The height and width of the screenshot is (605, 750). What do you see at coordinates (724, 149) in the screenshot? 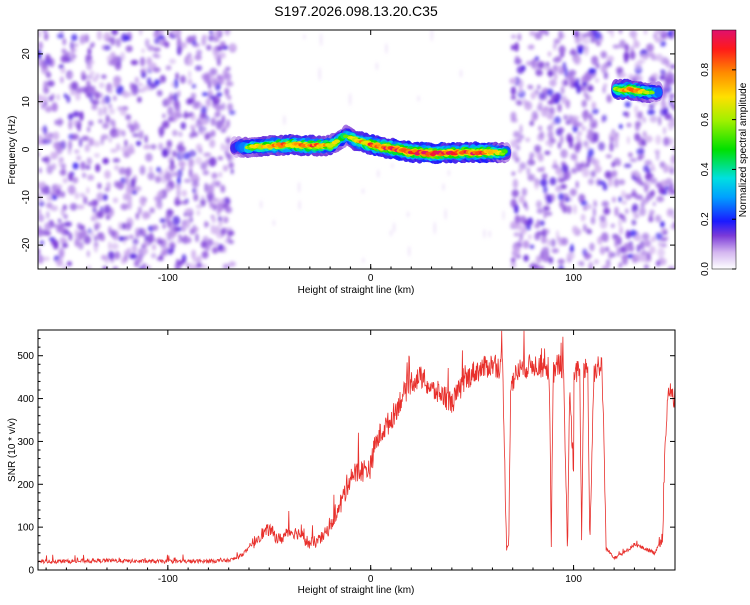
I see `colorbar-gradient` at bounding box center [724, 149].